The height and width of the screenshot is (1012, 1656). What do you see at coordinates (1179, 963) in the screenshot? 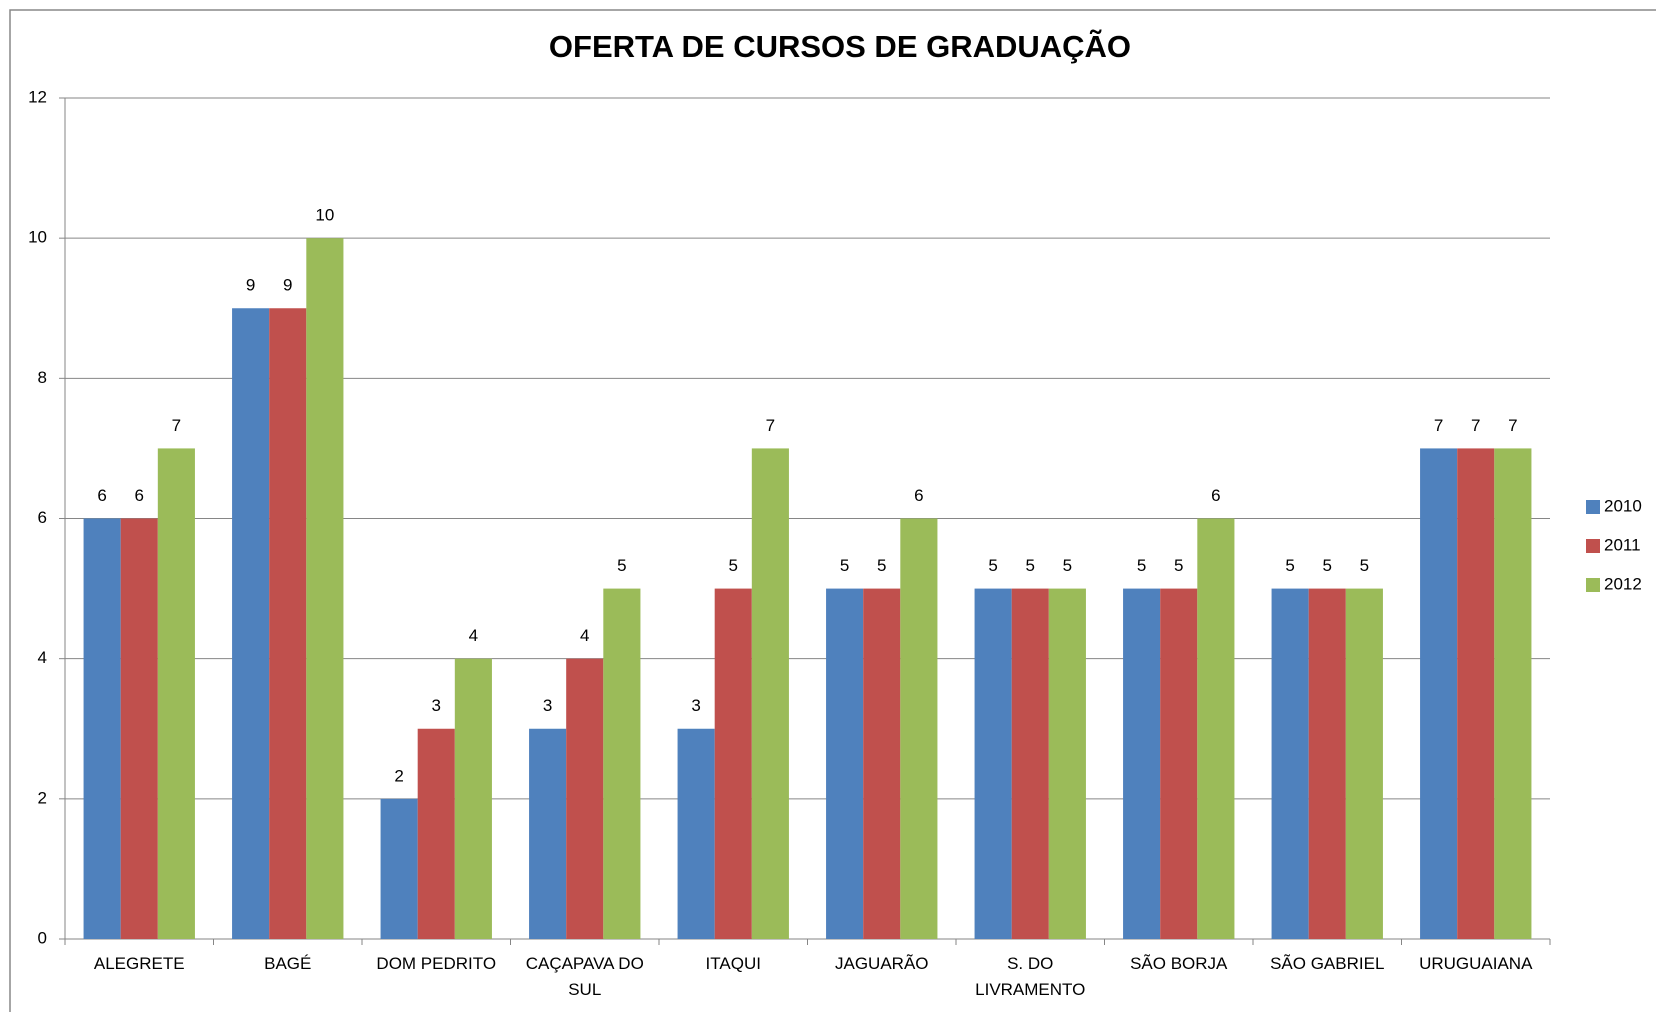
I see `x-tick-label: SÃO BORJA` at bounding box center [1179, 963].